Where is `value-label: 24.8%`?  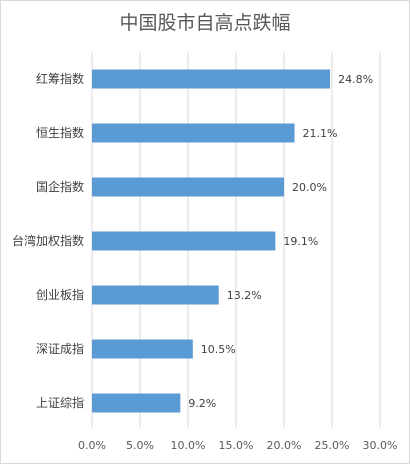
value-label: 24.8% is located at coordinates (355, 79).